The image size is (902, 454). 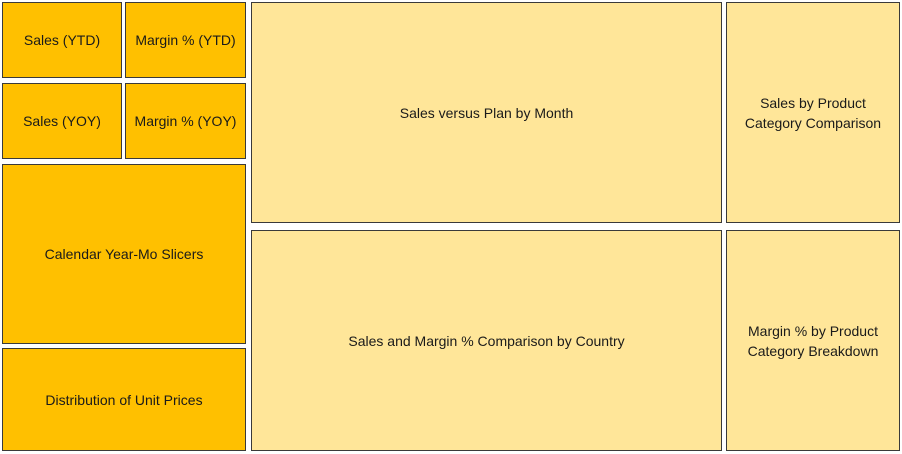 I want to click on calendar-slicers-label: Calendar Year-Mo Slicers, so click(x=124, y=254).